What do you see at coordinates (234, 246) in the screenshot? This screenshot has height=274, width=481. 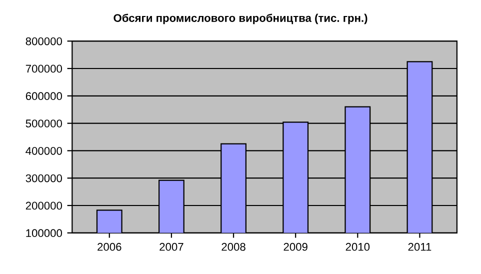 I see `x-tick-label: 2008` at bounding box center [234, 246].